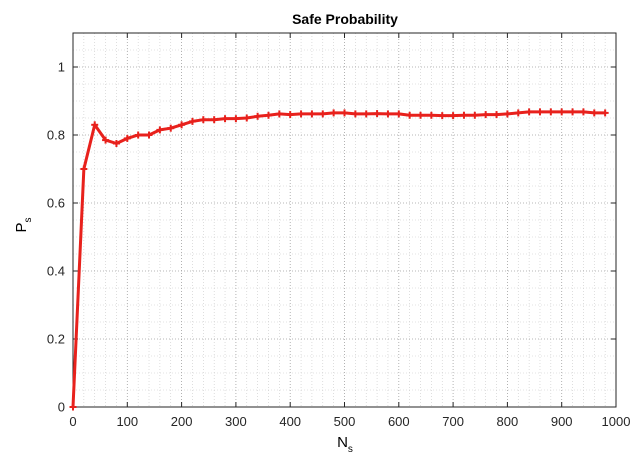 The width and height of the screenshot is (634, 460). What do you see at coordinates (350, 449) in the screenshot?
I see `x-axis-label-sub: s` at bounding box center [350, 449].